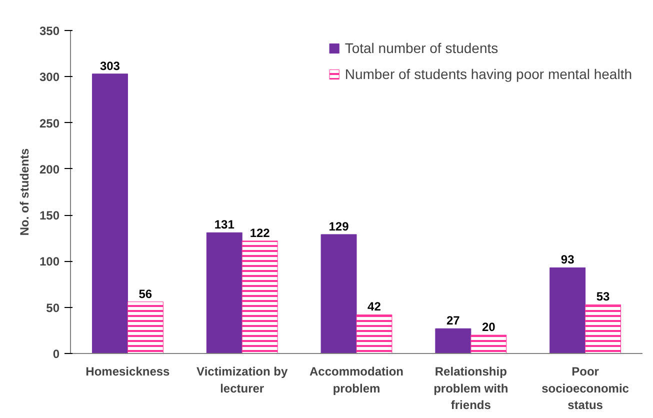  What do you see at coordinates (56, 354) in the screenshot?
I see `y-tick-label: 0` at bounding box center [56, 354].